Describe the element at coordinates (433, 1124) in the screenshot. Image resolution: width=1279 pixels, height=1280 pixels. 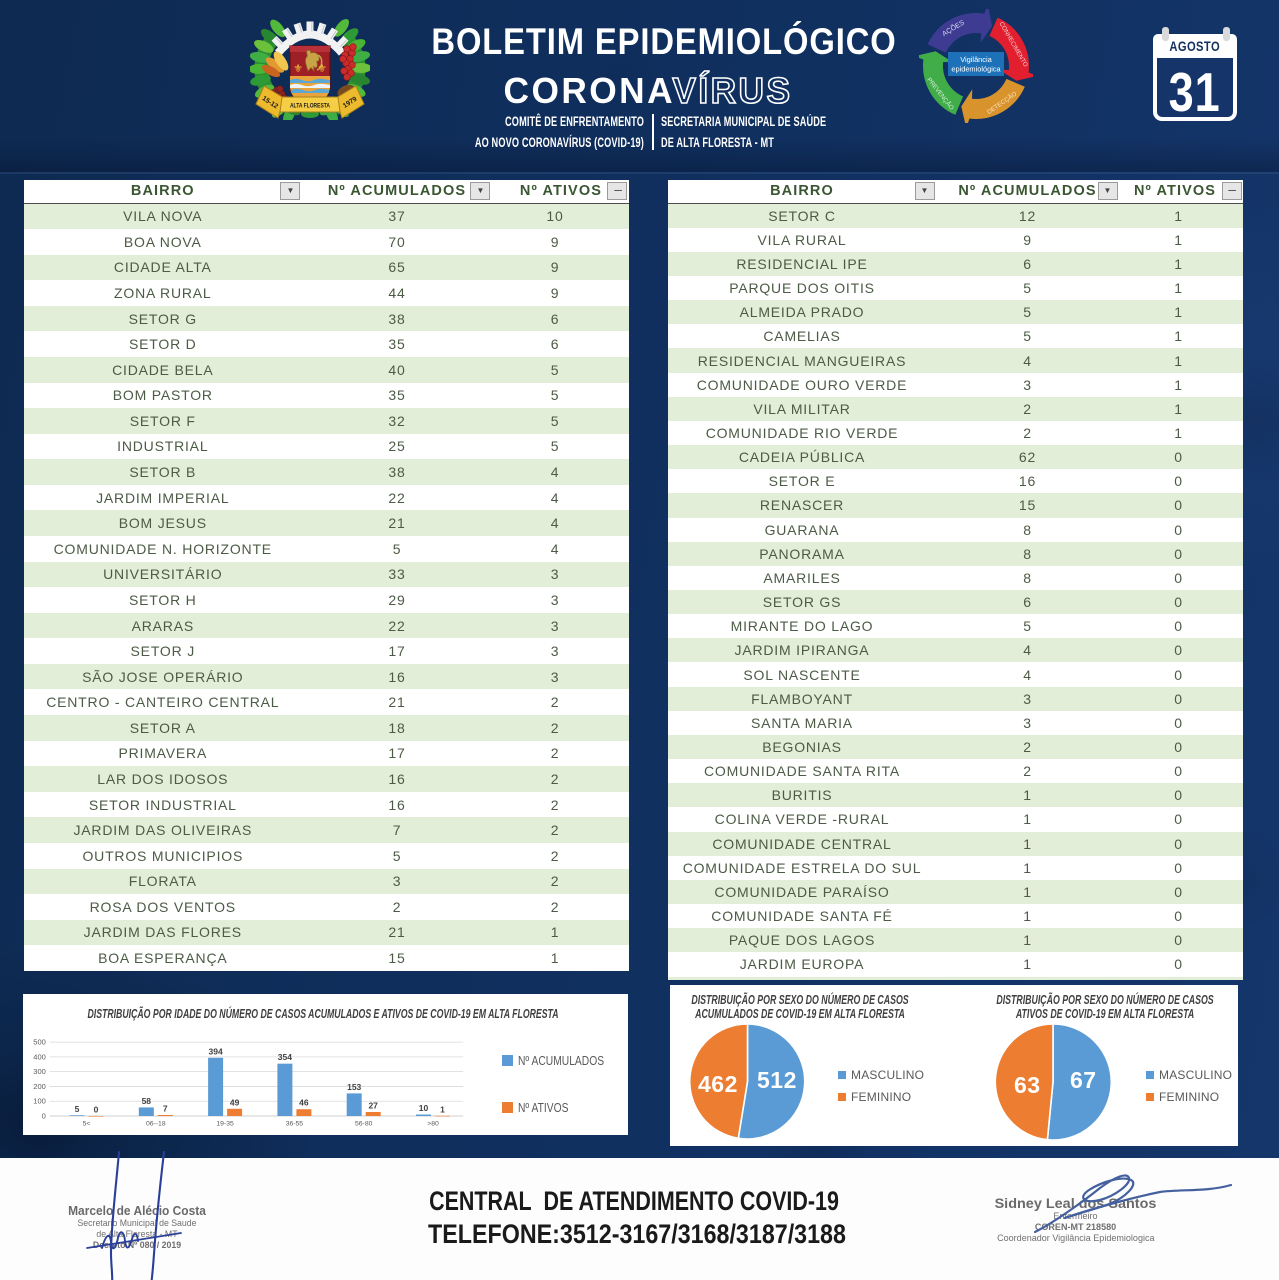
I see `svg-text: >80` at that location.